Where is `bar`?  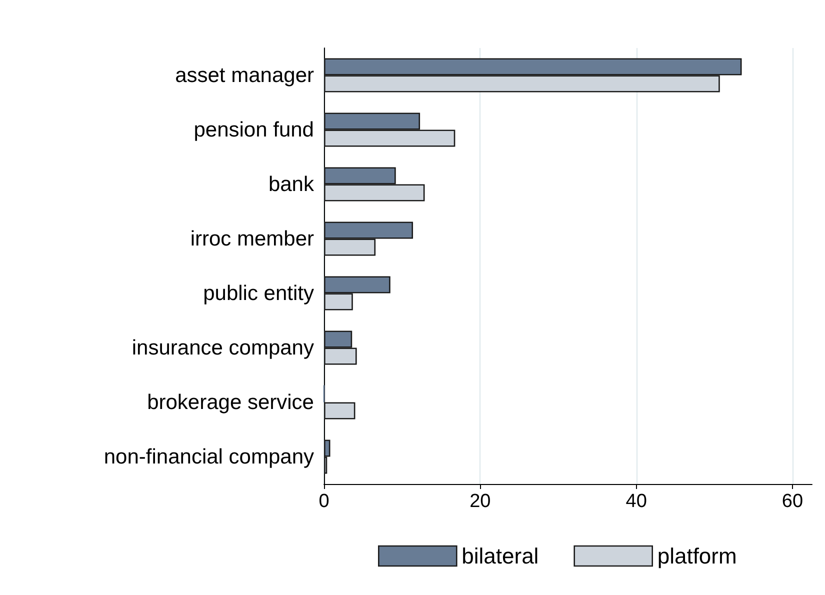
bar is located at coordinates (340, 411).